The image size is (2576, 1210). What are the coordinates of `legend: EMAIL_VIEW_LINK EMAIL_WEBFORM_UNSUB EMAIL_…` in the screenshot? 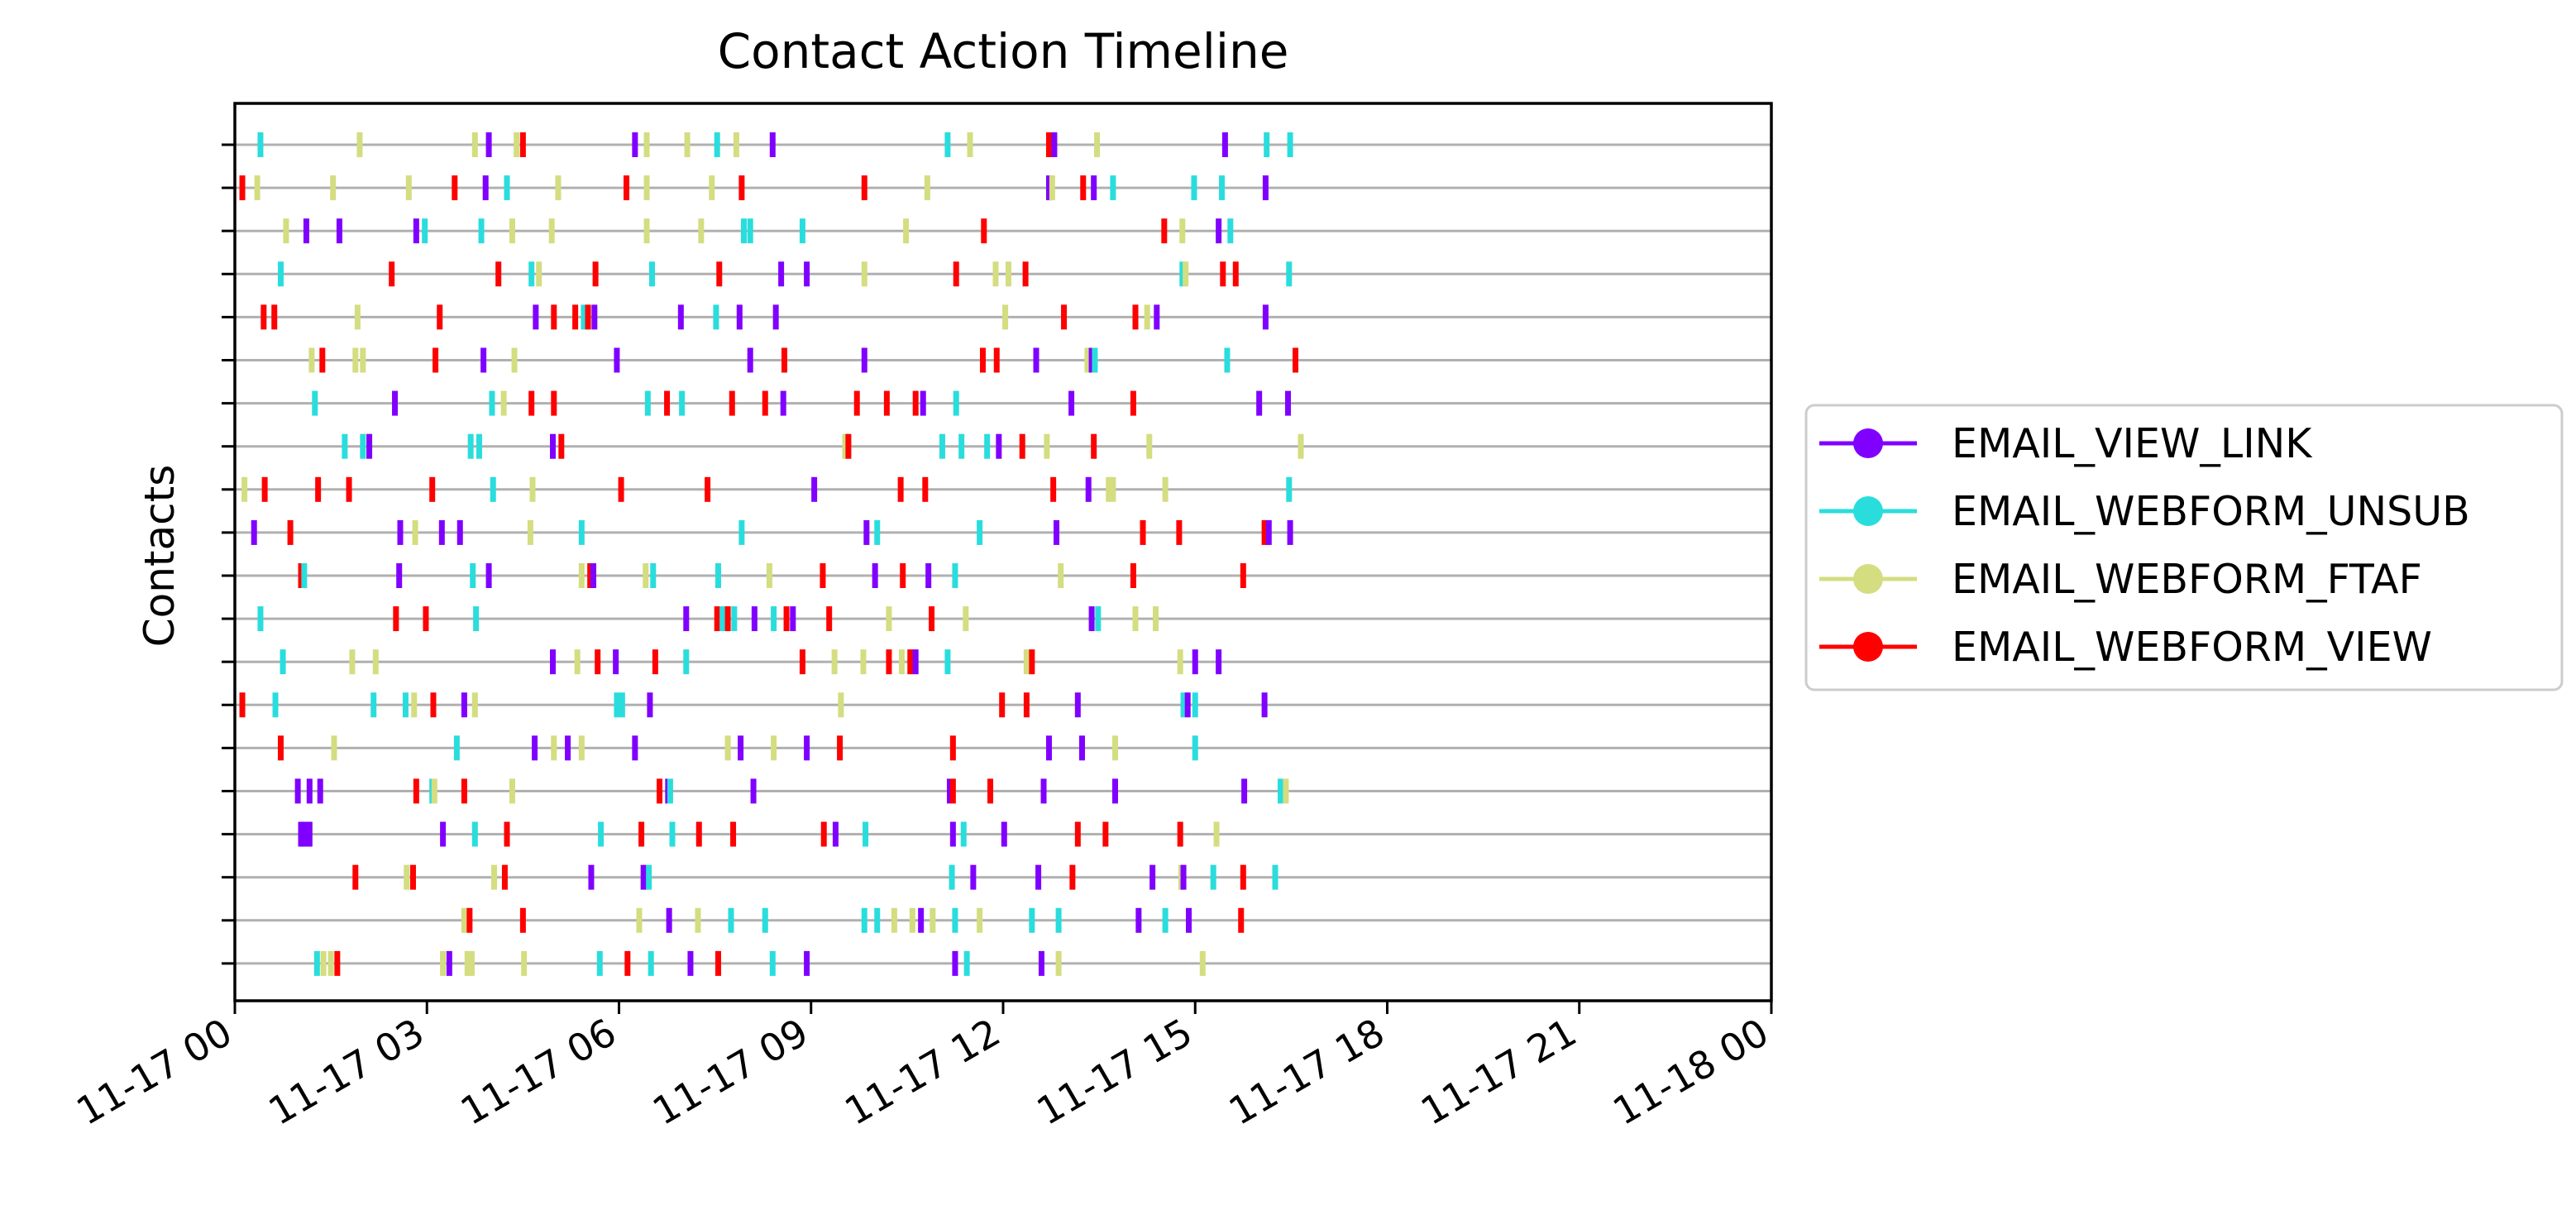 It's located at (2184, 547).